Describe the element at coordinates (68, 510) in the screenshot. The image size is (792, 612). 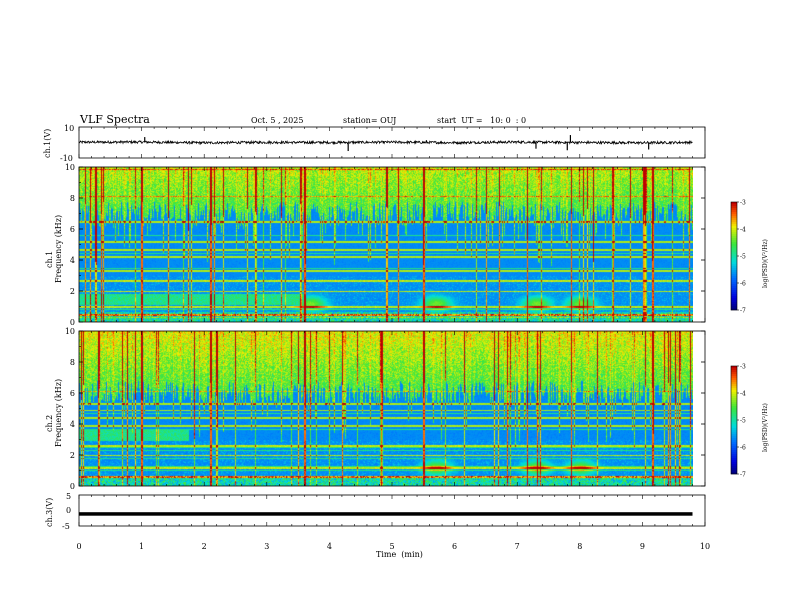
I see `ch3-ytick-mid: 0` at that location.